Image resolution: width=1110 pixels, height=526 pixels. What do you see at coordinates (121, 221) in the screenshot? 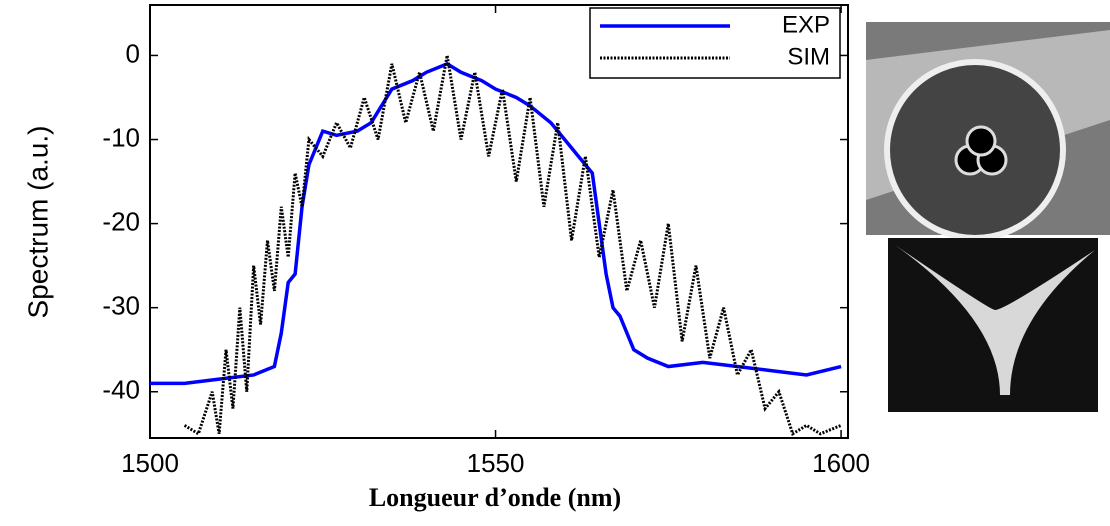
I see `y-tick-label: -20` at bounding box center [121, 221].